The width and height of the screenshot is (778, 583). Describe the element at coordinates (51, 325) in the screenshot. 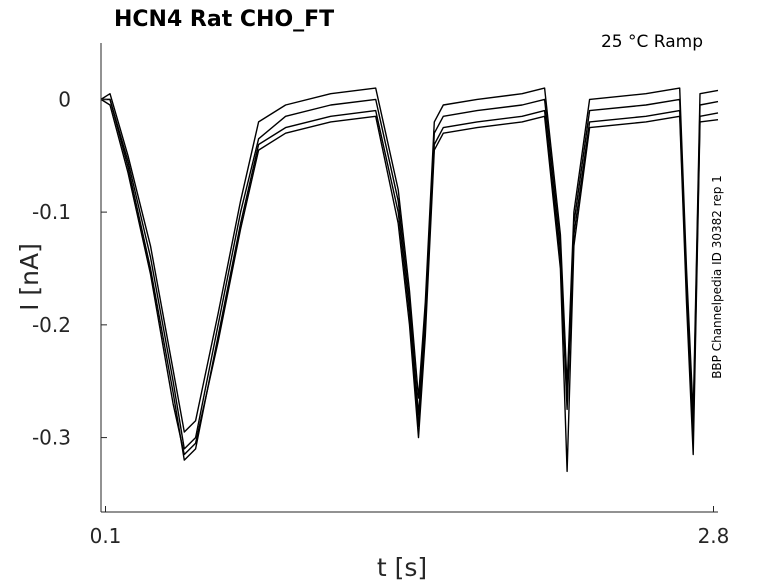

I see `y-tick-label: -0.2` at that location.